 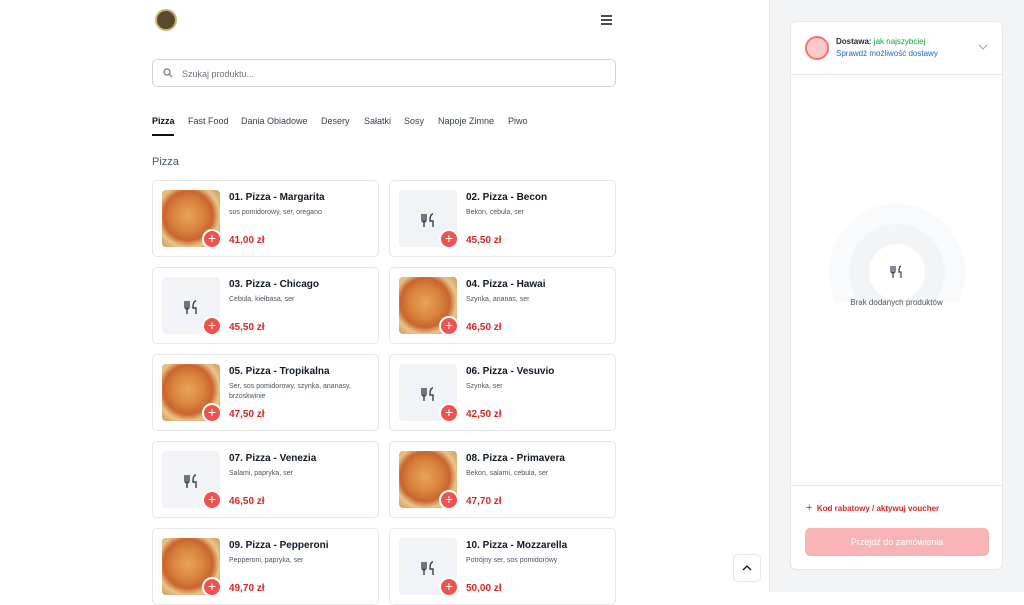 What do you see at coordinates (983, 47) in the screenshot?
I see `chevron` at bounding box center [983, 47].